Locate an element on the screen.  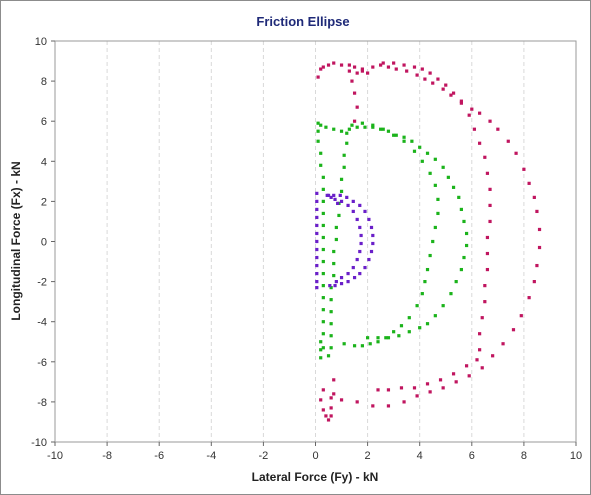
y-axis-ticks: -10 -8 -6 -4 -2 0 2 4 6 8 10 is located at coordinates (43, 242).